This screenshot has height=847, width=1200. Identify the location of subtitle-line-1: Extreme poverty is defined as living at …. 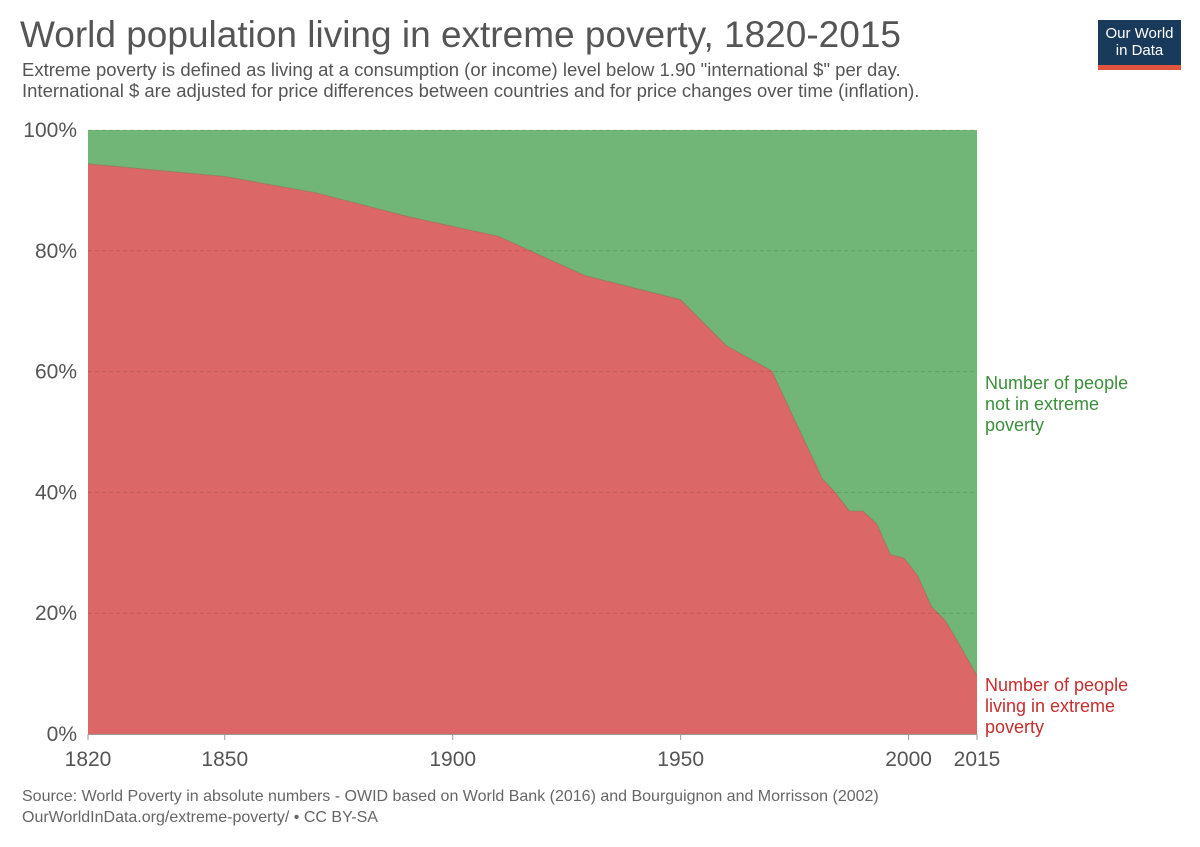
(461, 69).